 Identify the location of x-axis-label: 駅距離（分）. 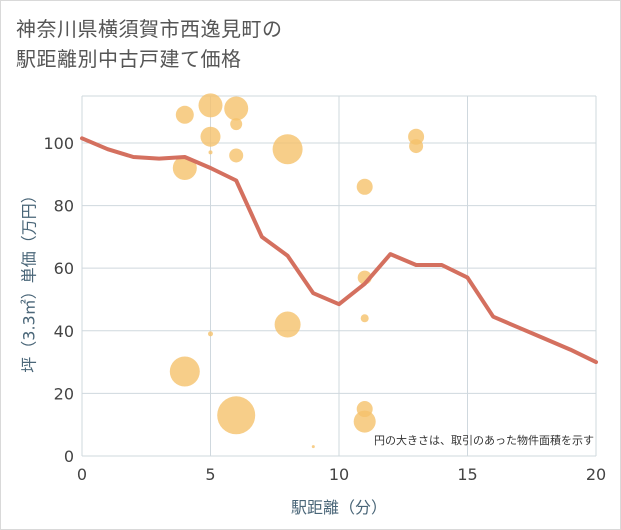
(339, 507).